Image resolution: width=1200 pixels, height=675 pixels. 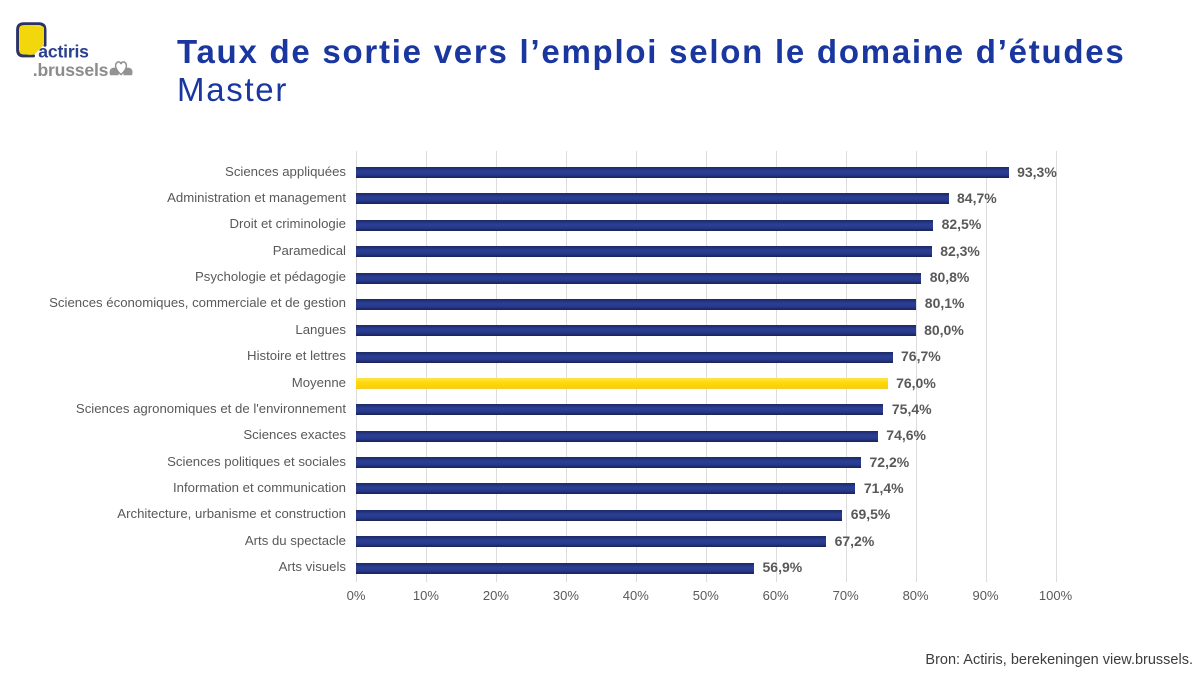 I want to click on svg-text: .brussels, so click(x=71, y=70).